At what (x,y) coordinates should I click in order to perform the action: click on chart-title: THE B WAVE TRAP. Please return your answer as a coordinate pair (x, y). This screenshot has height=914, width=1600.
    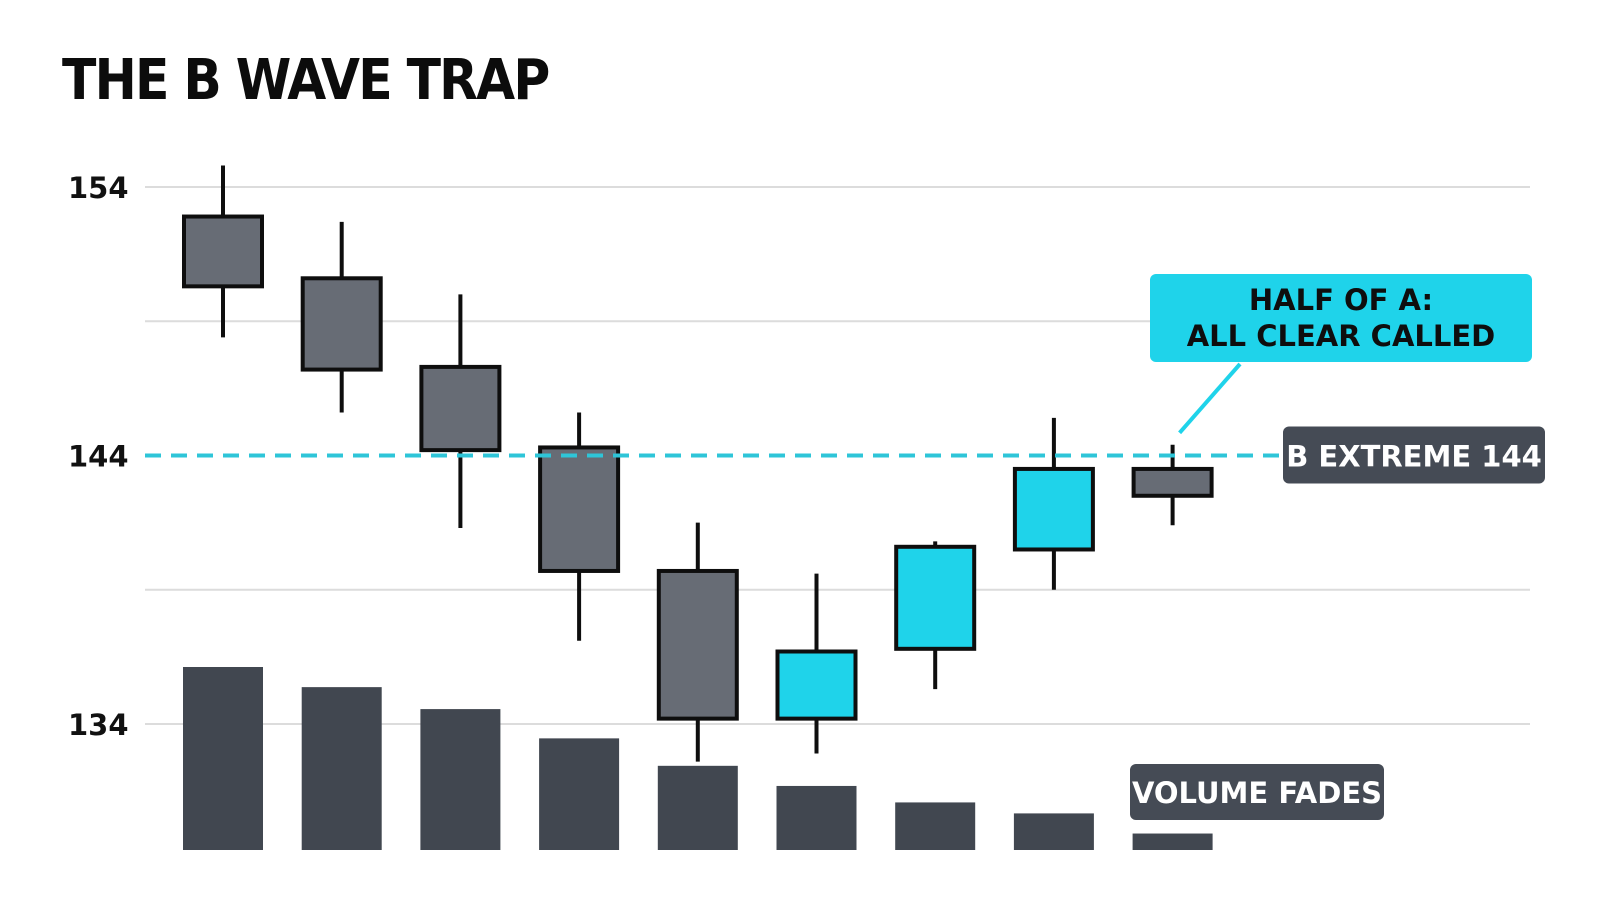
    Looking at the image, I should click on (306, 80).